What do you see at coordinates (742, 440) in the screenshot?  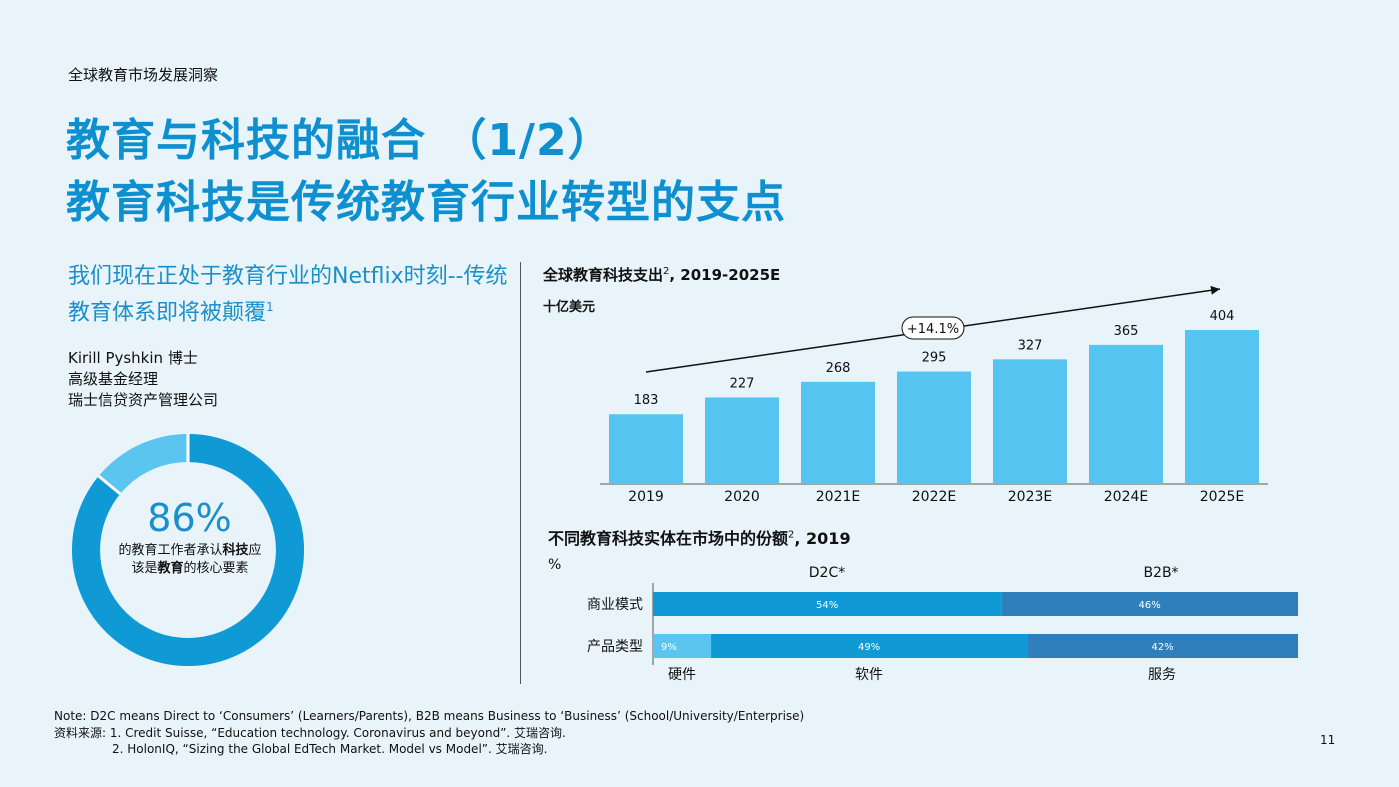 I see `bar-2020` at bounding box center [742, 440].